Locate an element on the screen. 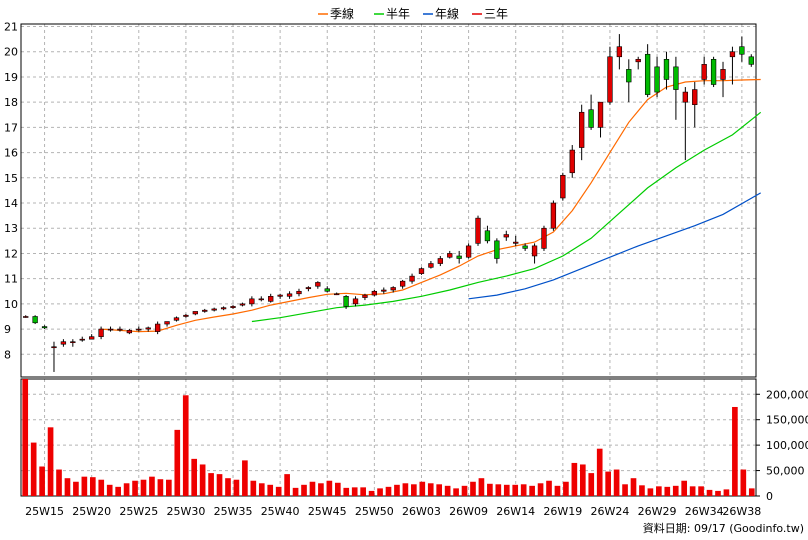  volume-axis: 0 50,000 100,000 150,000 200,000 is located at coordinates (782, 445).